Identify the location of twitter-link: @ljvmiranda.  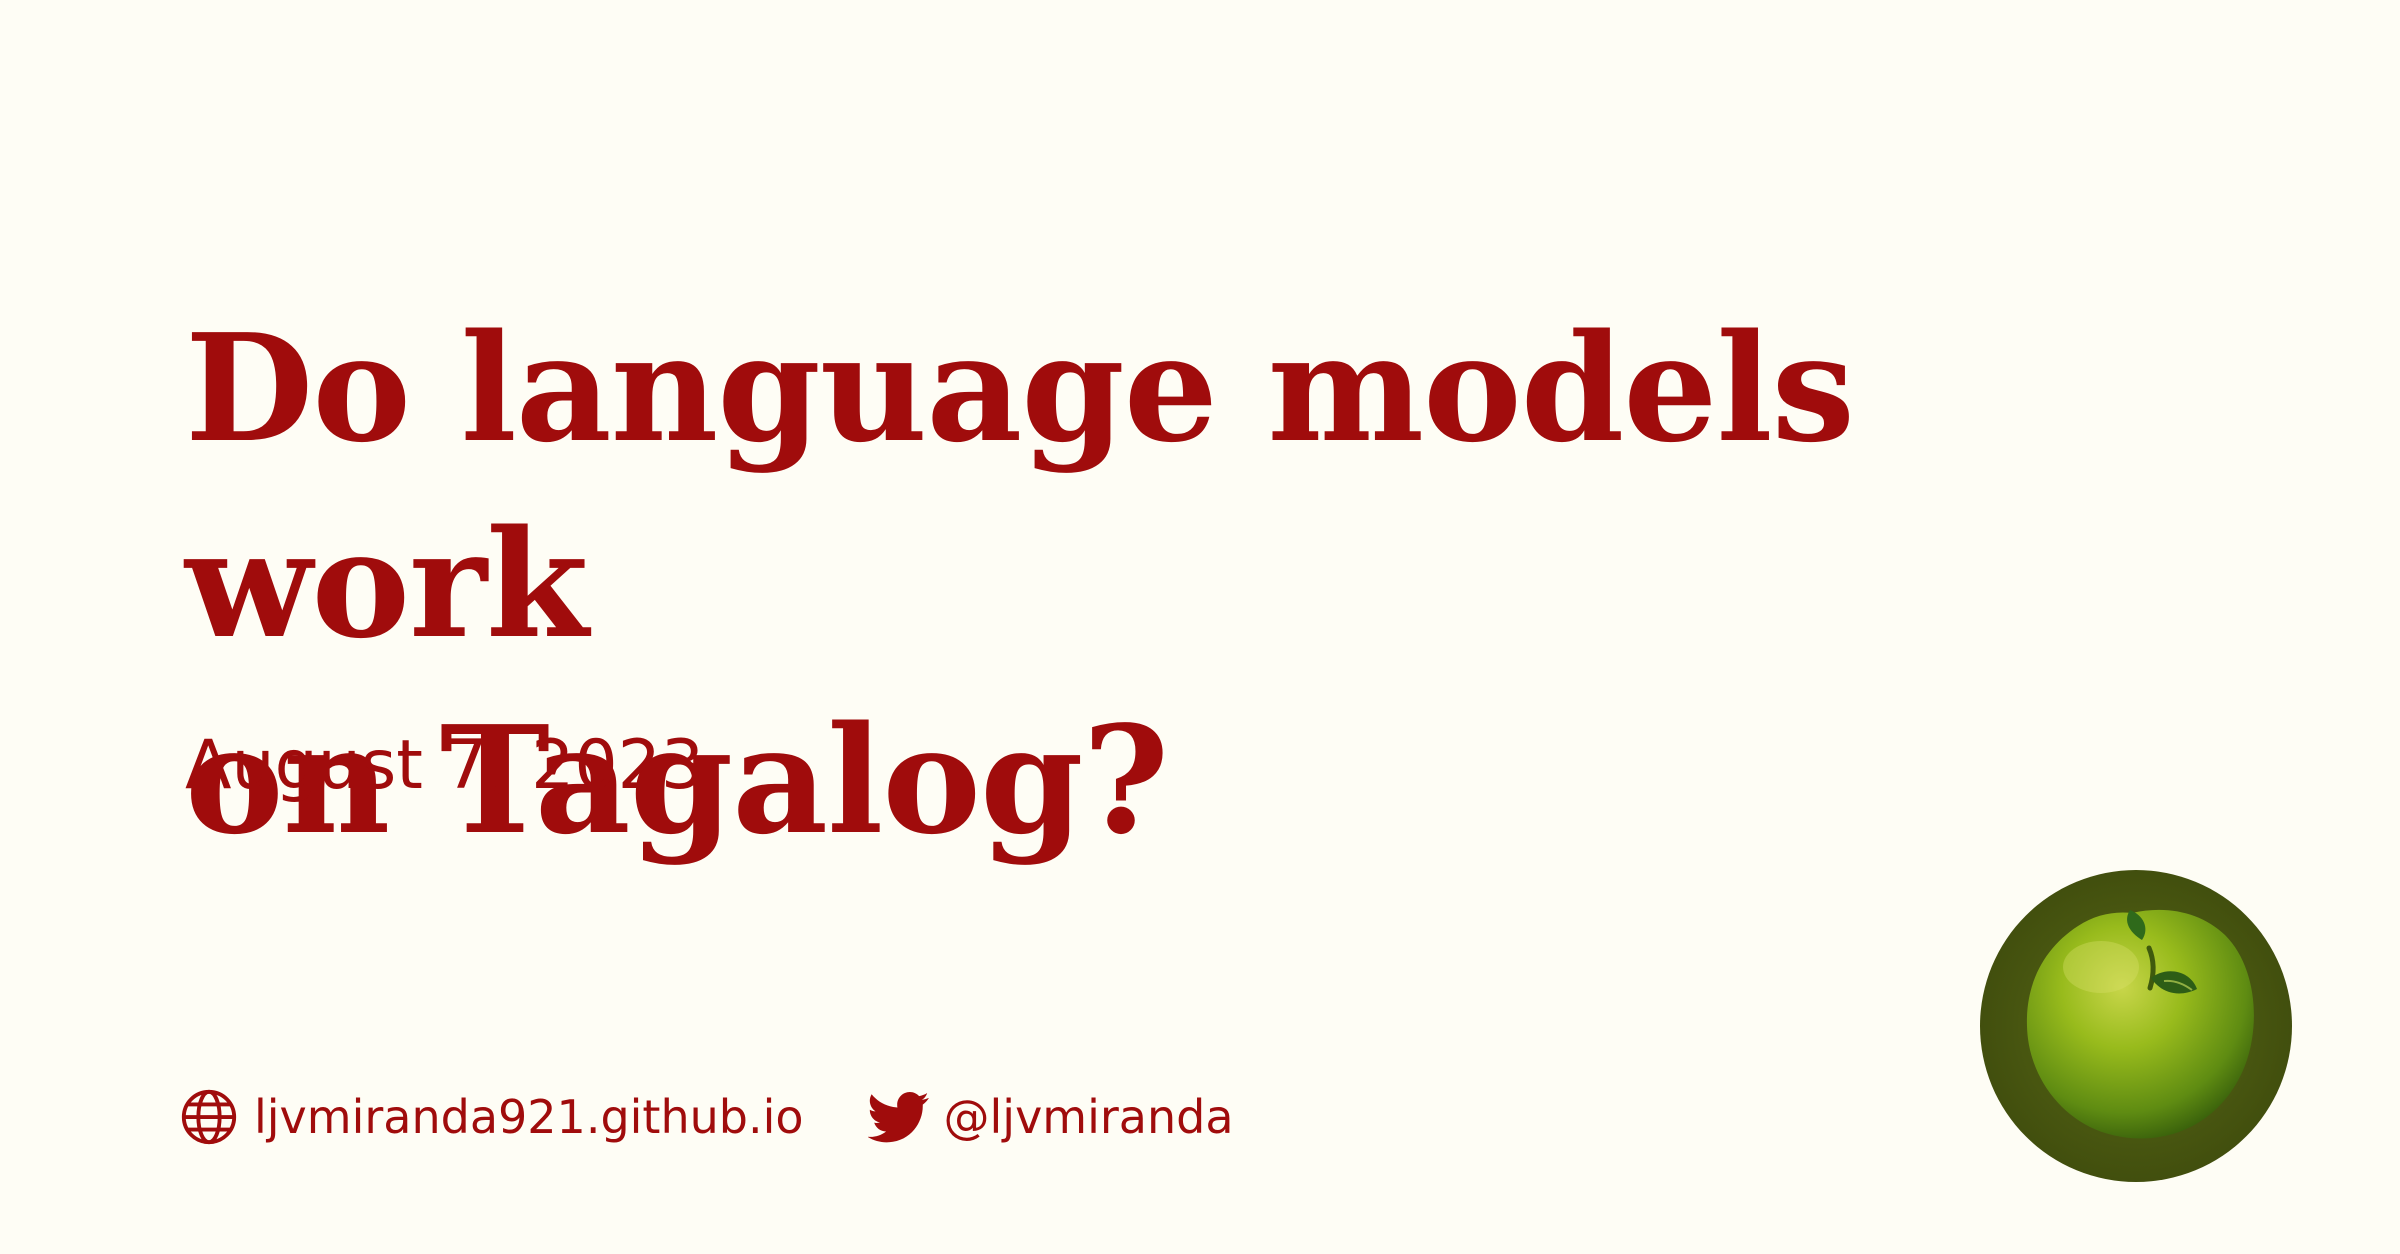
(1050, 1117).